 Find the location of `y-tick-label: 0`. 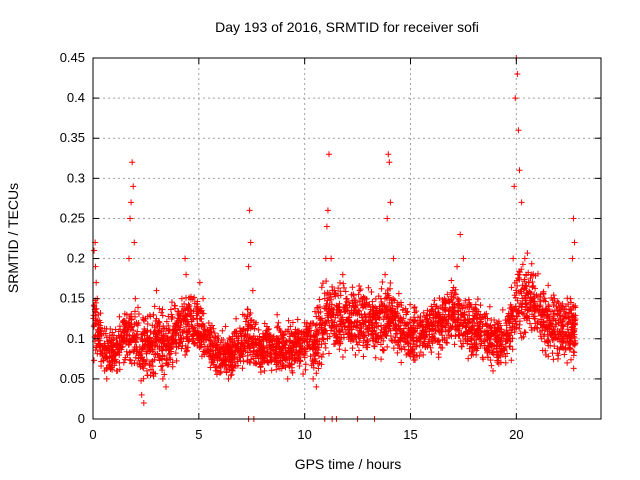

y-tick-label: 0 is located at coordinates (81, 418).